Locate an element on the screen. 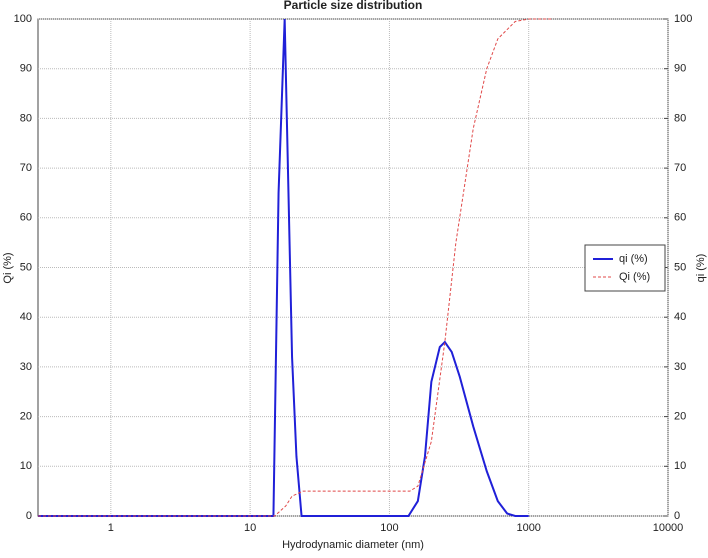 This screenshot has width=708, height=558. y-tick-label: 40 is located at coordinates (26, 317).